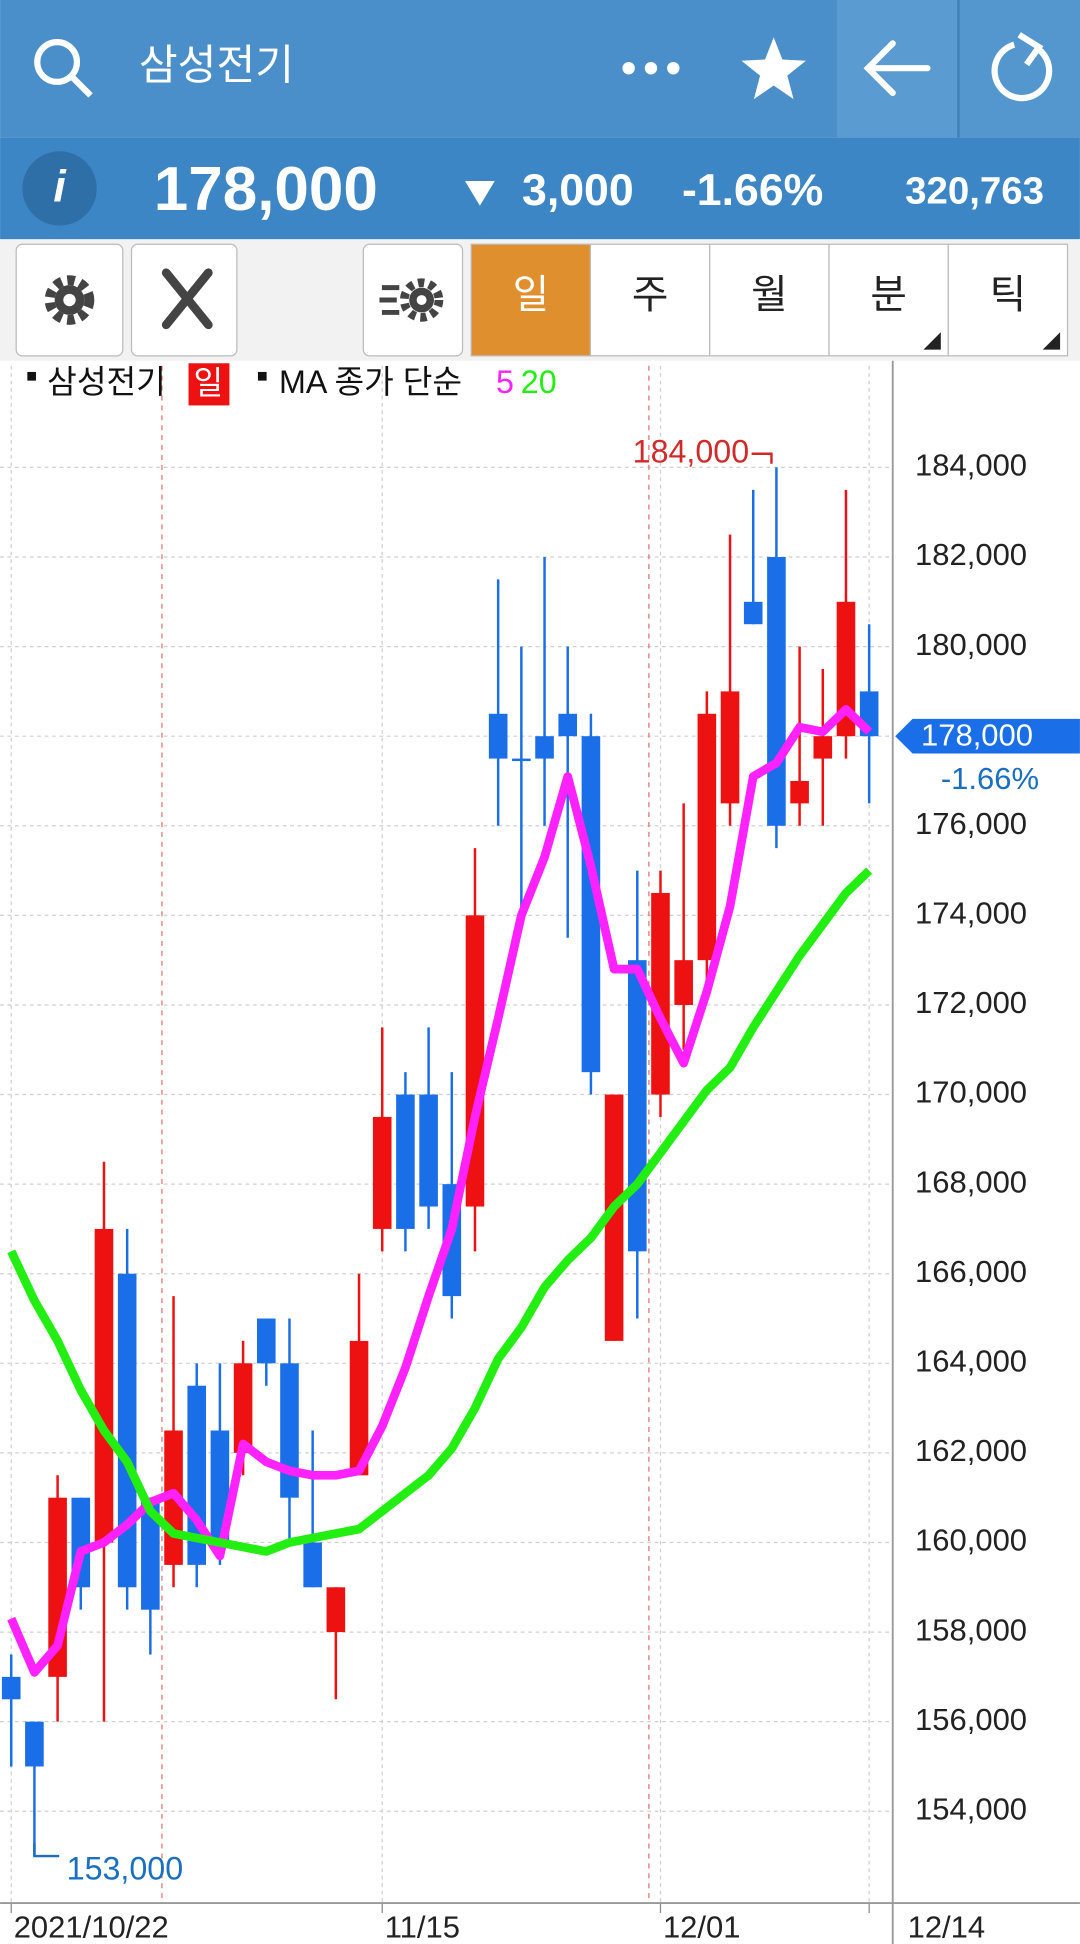 The height and width of the screenshot is (1944, 1080). What do you see at coordinates (971, 1808) in the screenshot?
I see `y-tick-label: 154,000` at bounding box center [971, 1808].